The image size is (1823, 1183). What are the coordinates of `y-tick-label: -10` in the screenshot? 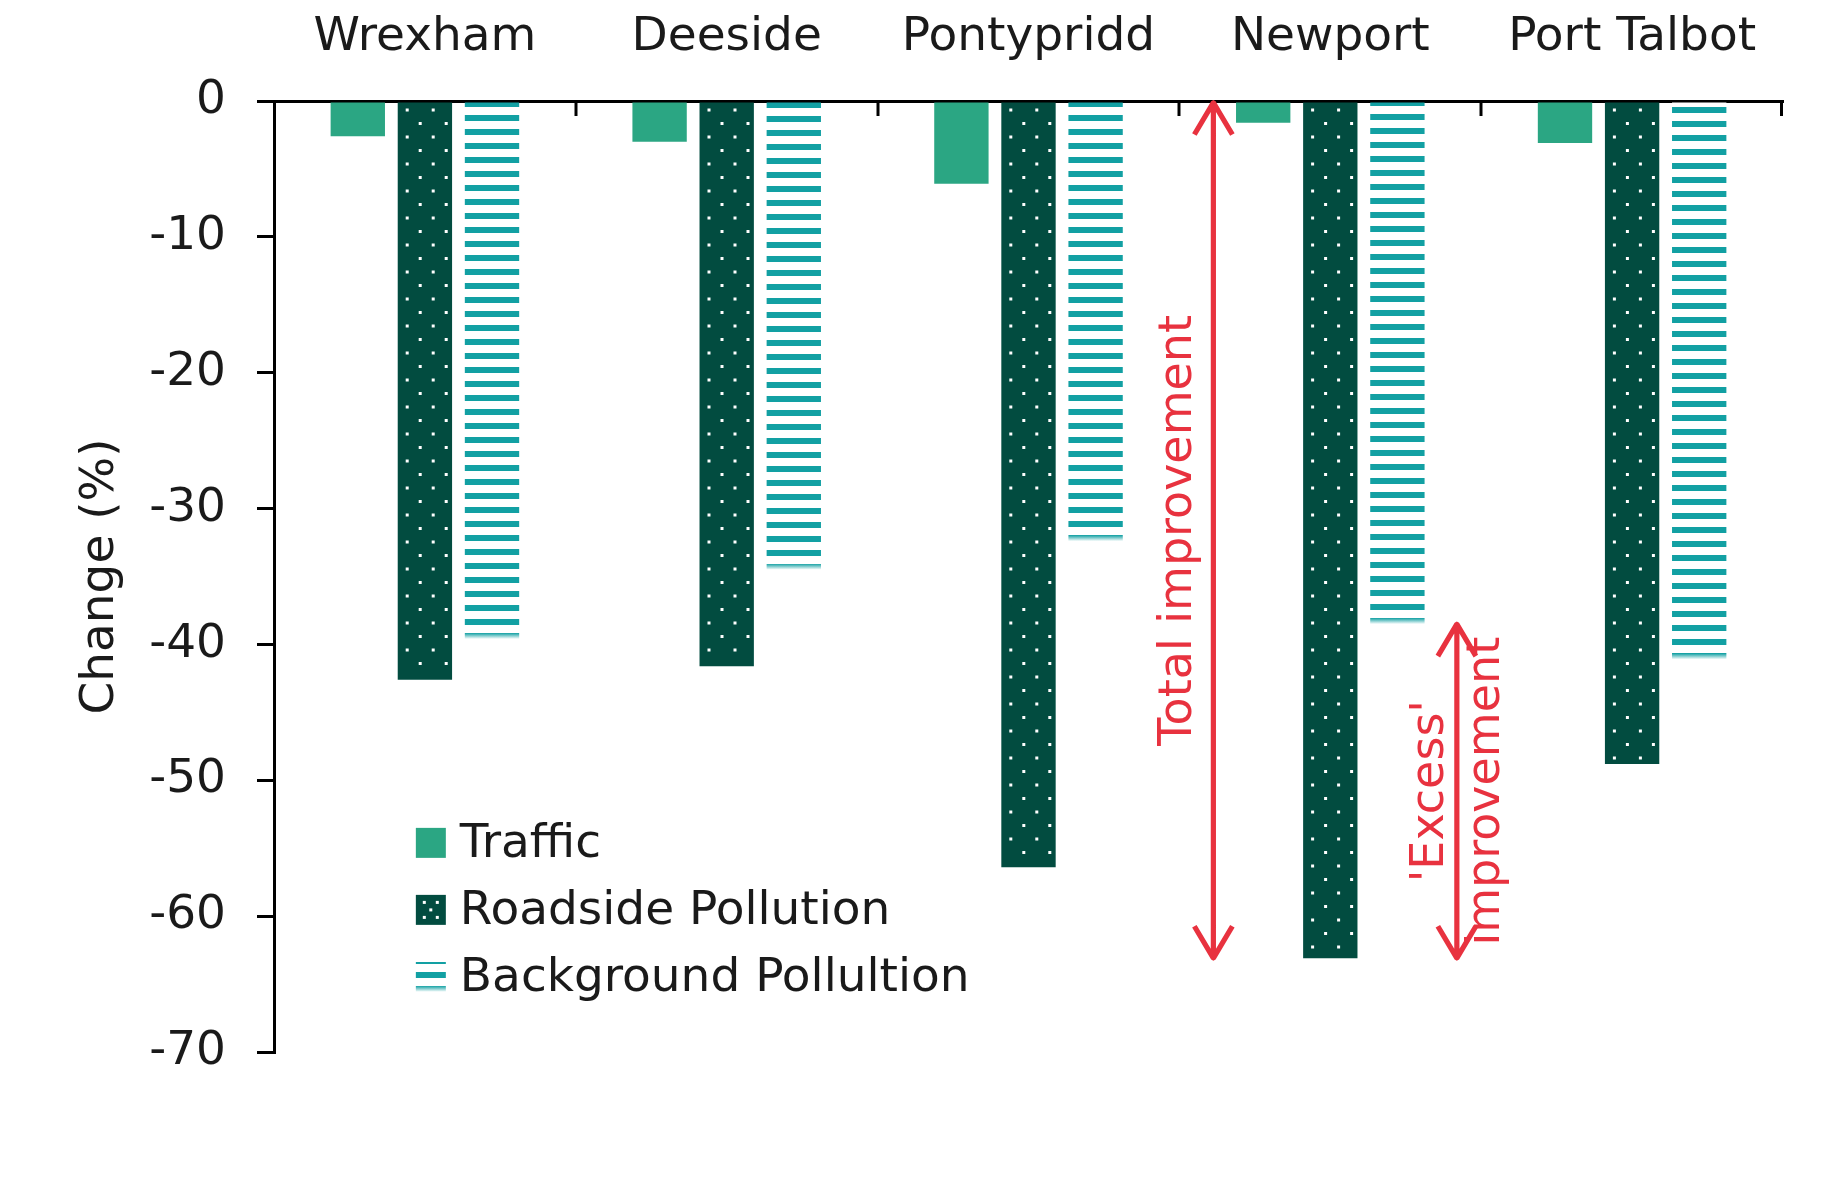 It's located at (187, 233).